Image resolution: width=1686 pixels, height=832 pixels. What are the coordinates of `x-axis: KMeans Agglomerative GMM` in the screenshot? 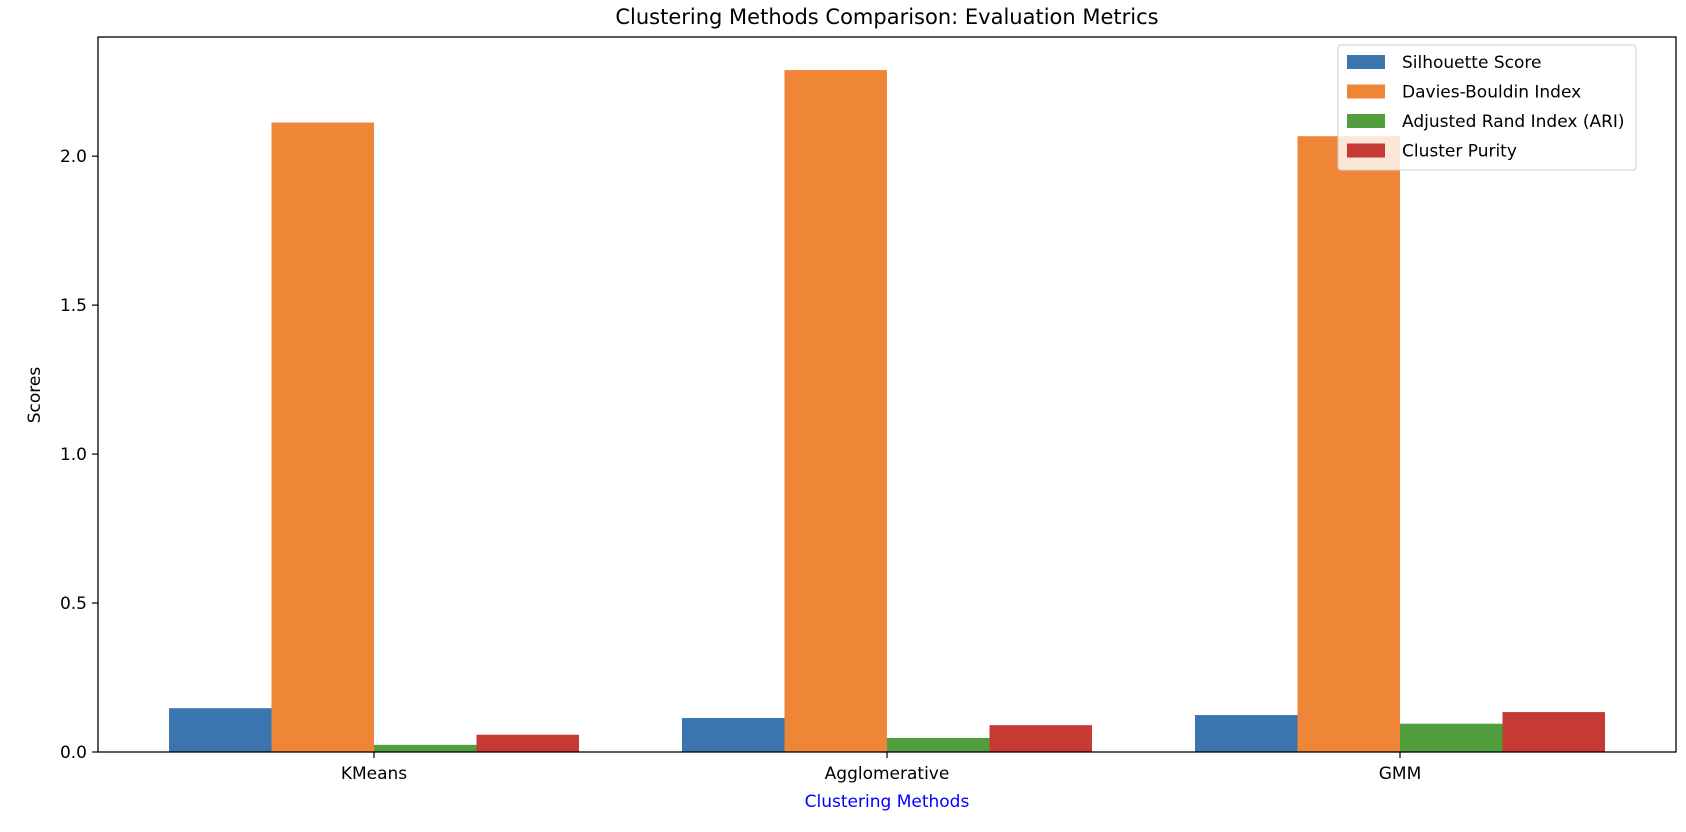 It's located at (881, 768).